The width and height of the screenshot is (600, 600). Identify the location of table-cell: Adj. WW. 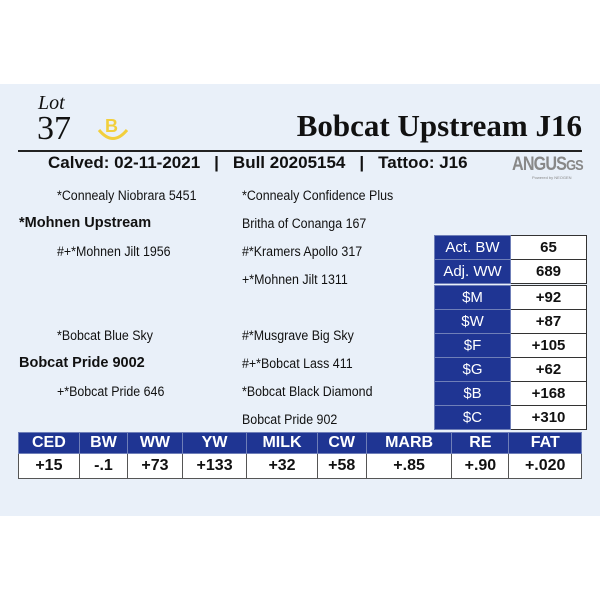
(472, 271).